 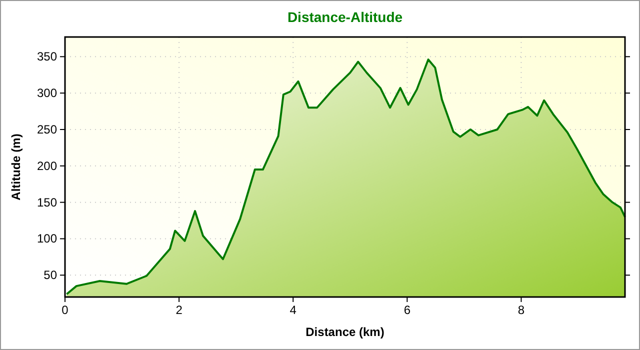 I want to click on x-tick-label: 8, so click(x=521, y=310).